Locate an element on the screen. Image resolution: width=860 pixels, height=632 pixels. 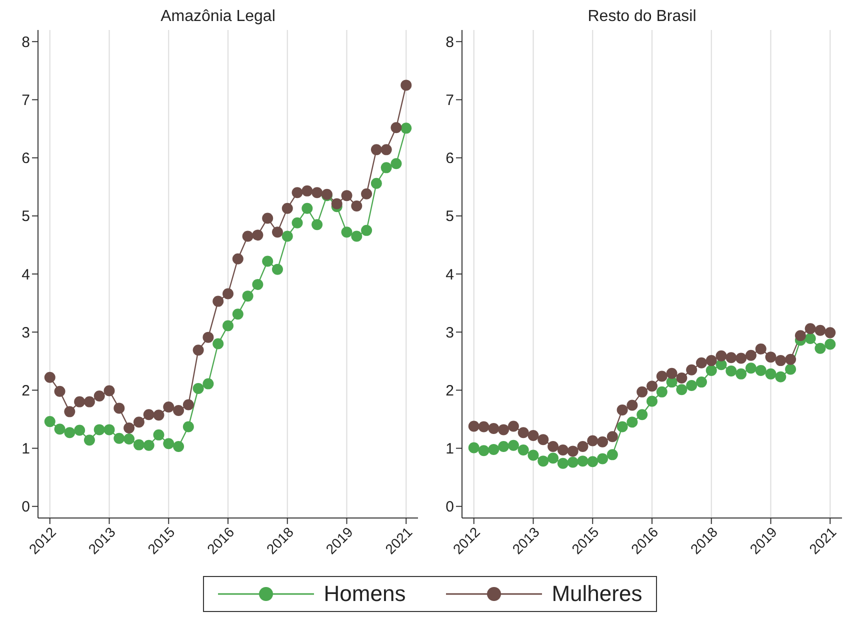
chart-title: Amazônia Legal is located at coordinates (218, 17).